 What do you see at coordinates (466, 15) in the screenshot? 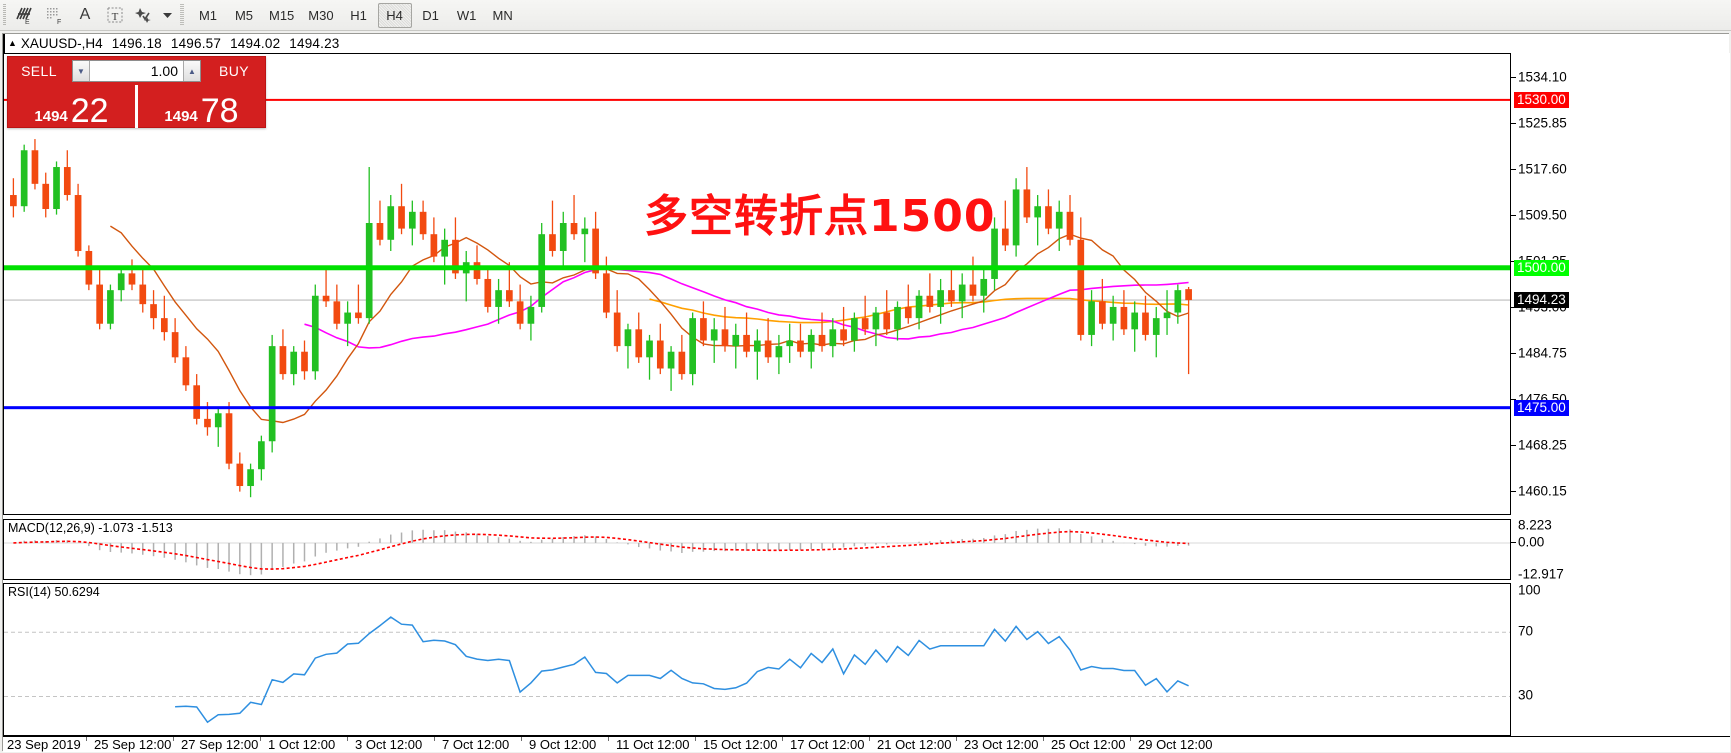
I see `timeframe-w1: W1` at bounding box center [466, 15].